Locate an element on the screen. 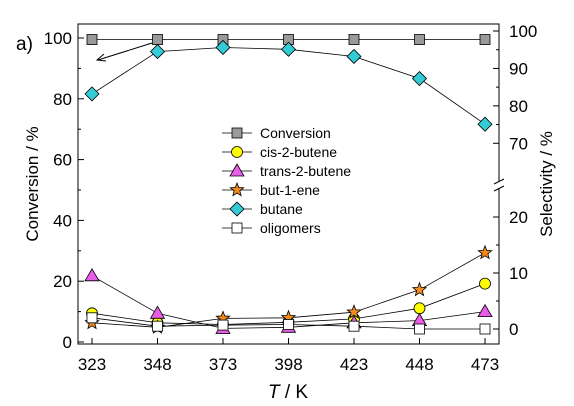 The width and height of the screenshot is (574, 406). legend-item: oligomers is located at coordinates (271, 228).